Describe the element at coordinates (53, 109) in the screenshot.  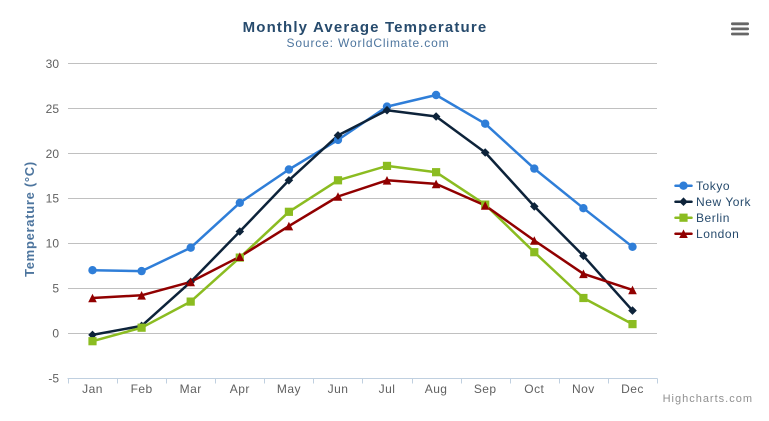
I see `svg-text: 25` at that location.